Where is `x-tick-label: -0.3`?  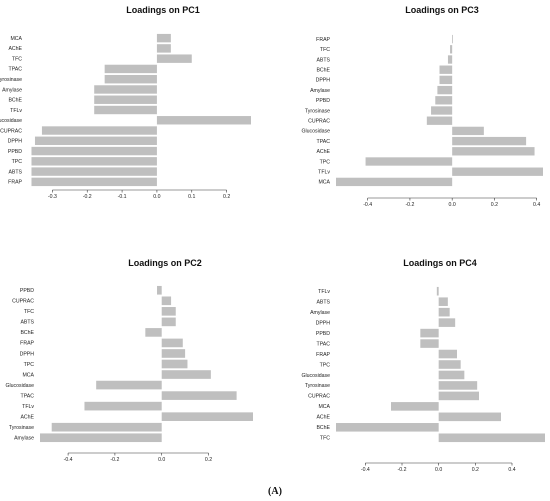
x-tick-label: -0.3 is located at coordinates (52, 197).